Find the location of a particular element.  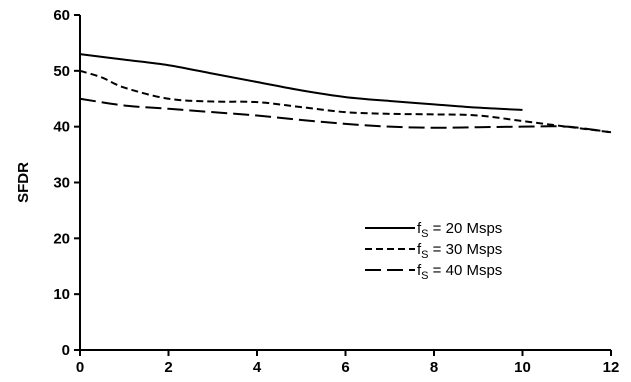

x-tick-label: 4 is located at coordinates (257, 367).